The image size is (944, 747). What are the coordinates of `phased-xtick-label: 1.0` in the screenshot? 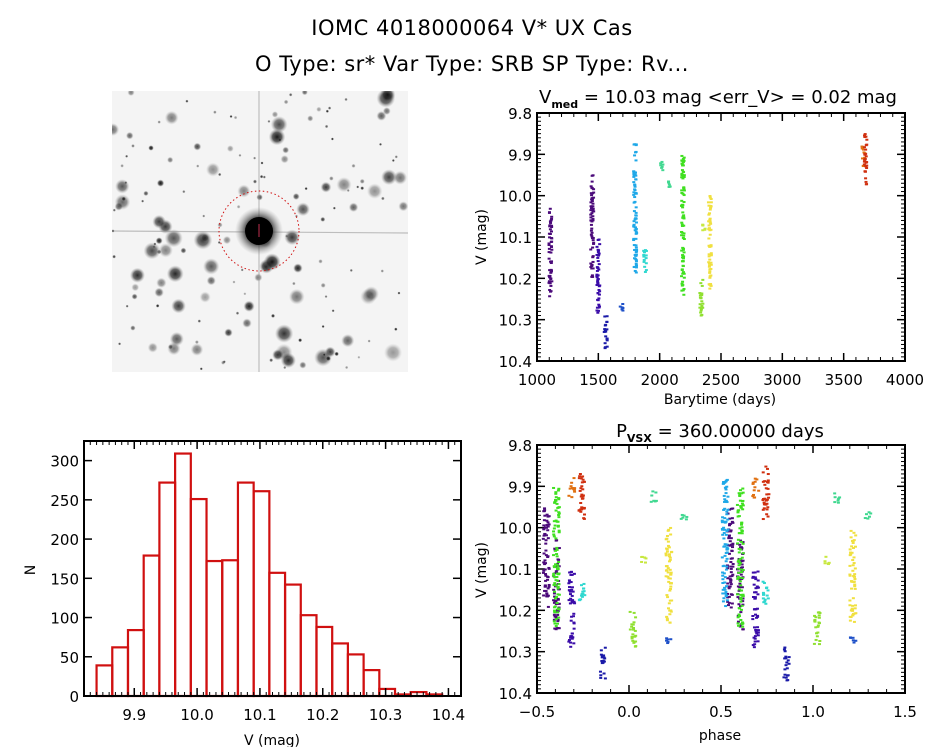 It's located at (813, 712).